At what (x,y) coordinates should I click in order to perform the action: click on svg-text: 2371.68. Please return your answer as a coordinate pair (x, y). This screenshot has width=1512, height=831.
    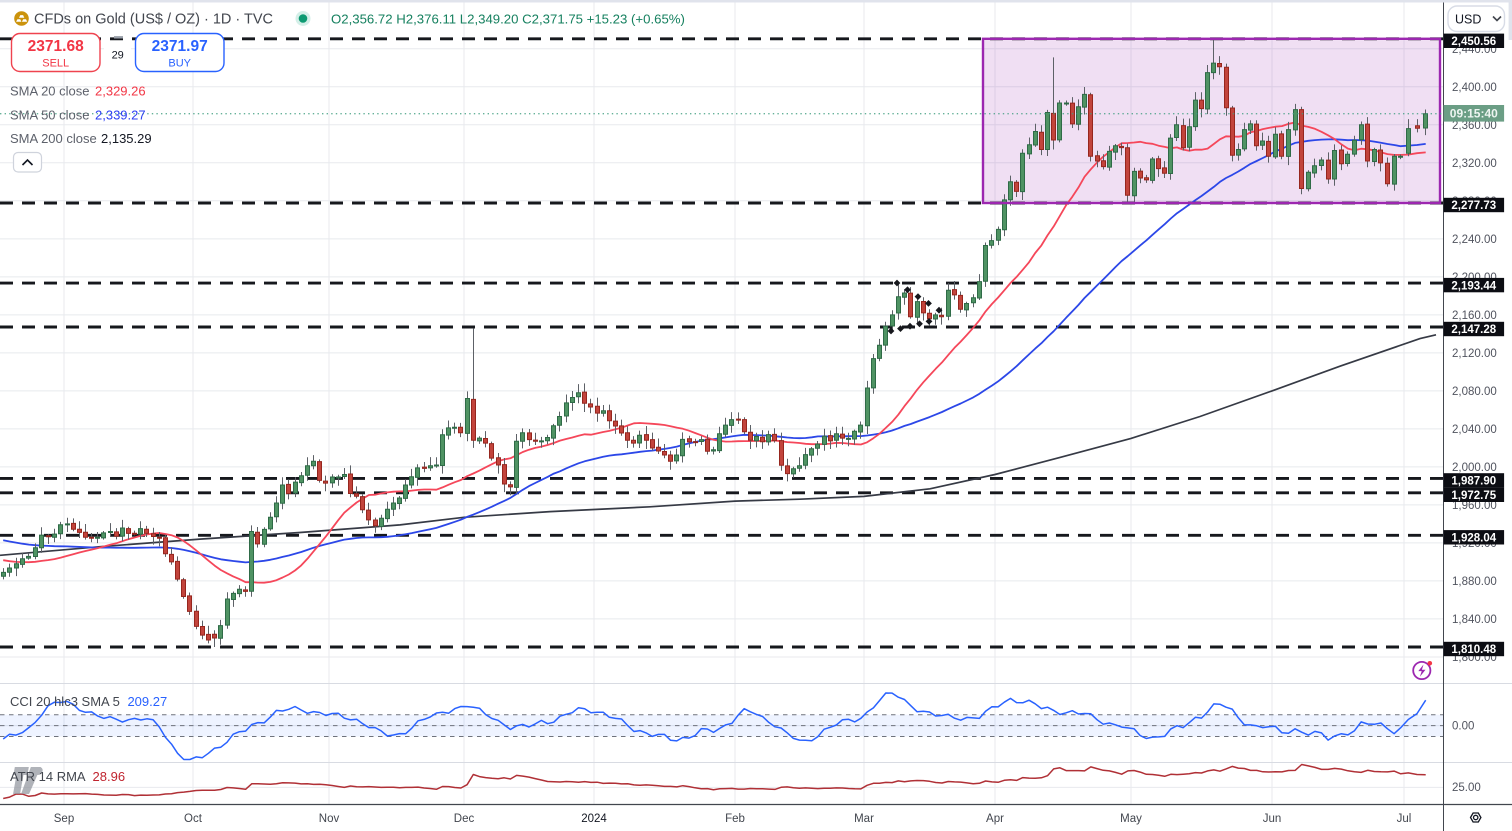
    Looking at the image, I should click on (56, 46).